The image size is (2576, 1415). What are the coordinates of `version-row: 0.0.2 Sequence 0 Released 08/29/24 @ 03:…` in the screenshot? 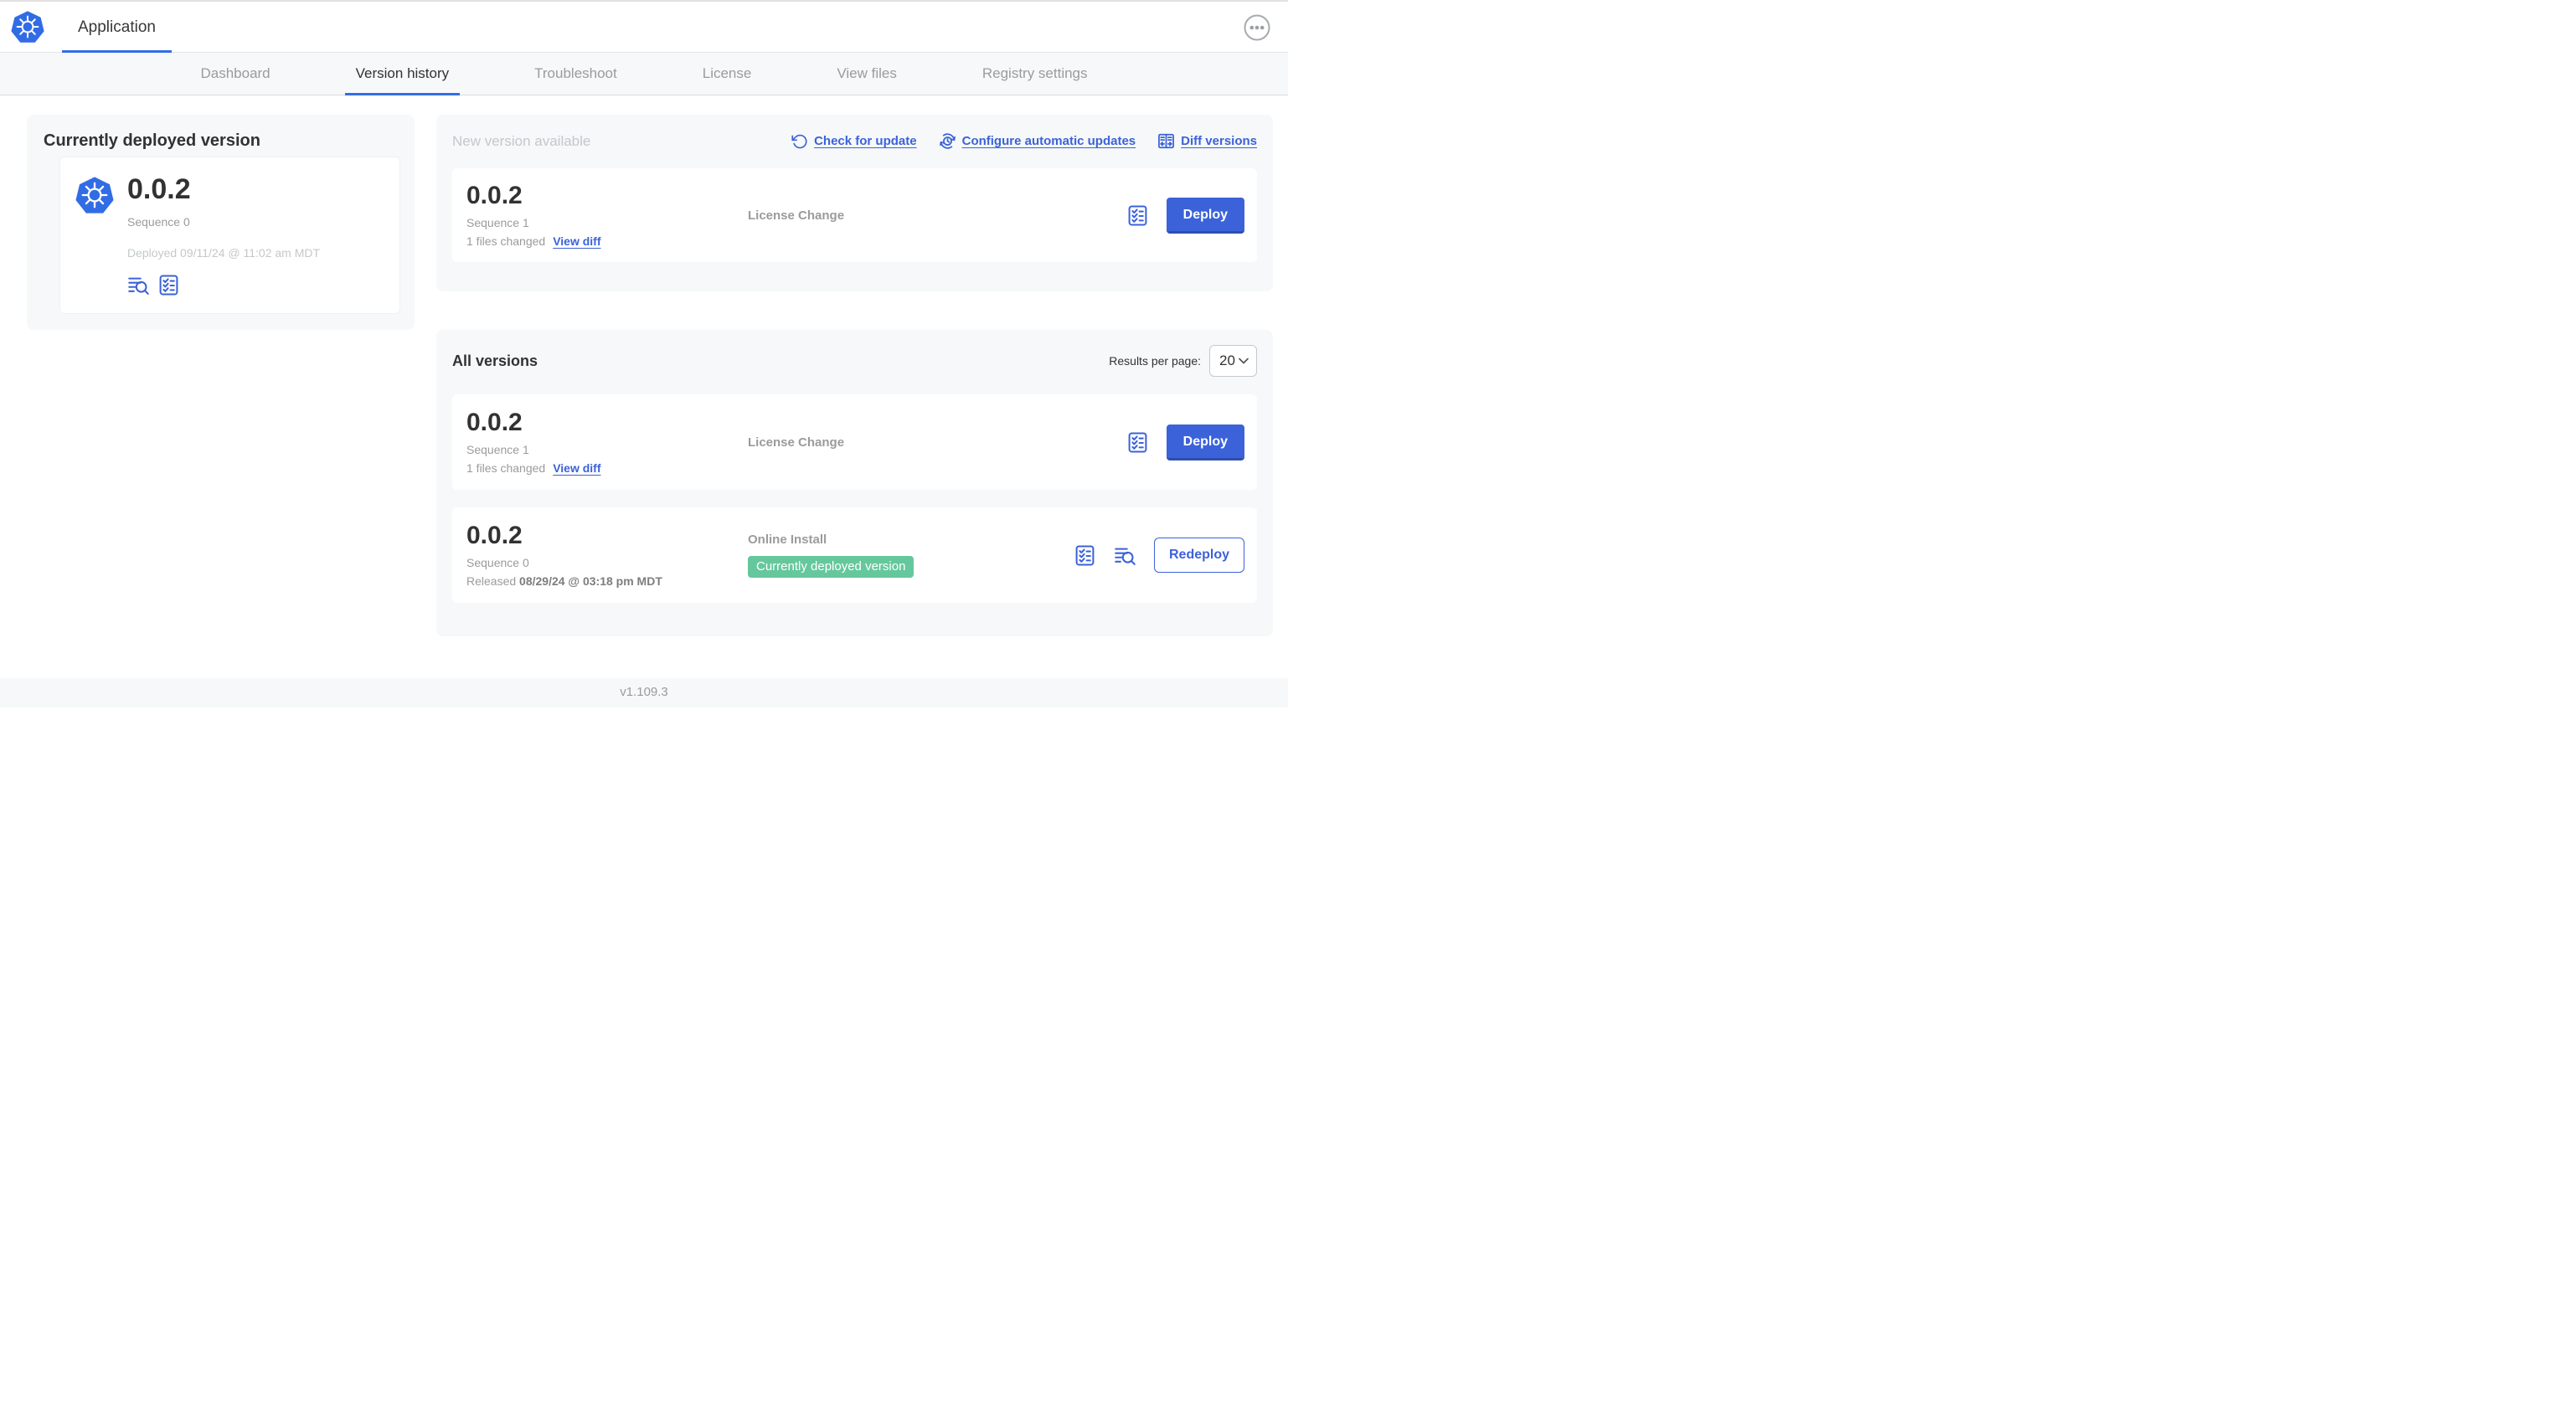 It's located at (854, 555).